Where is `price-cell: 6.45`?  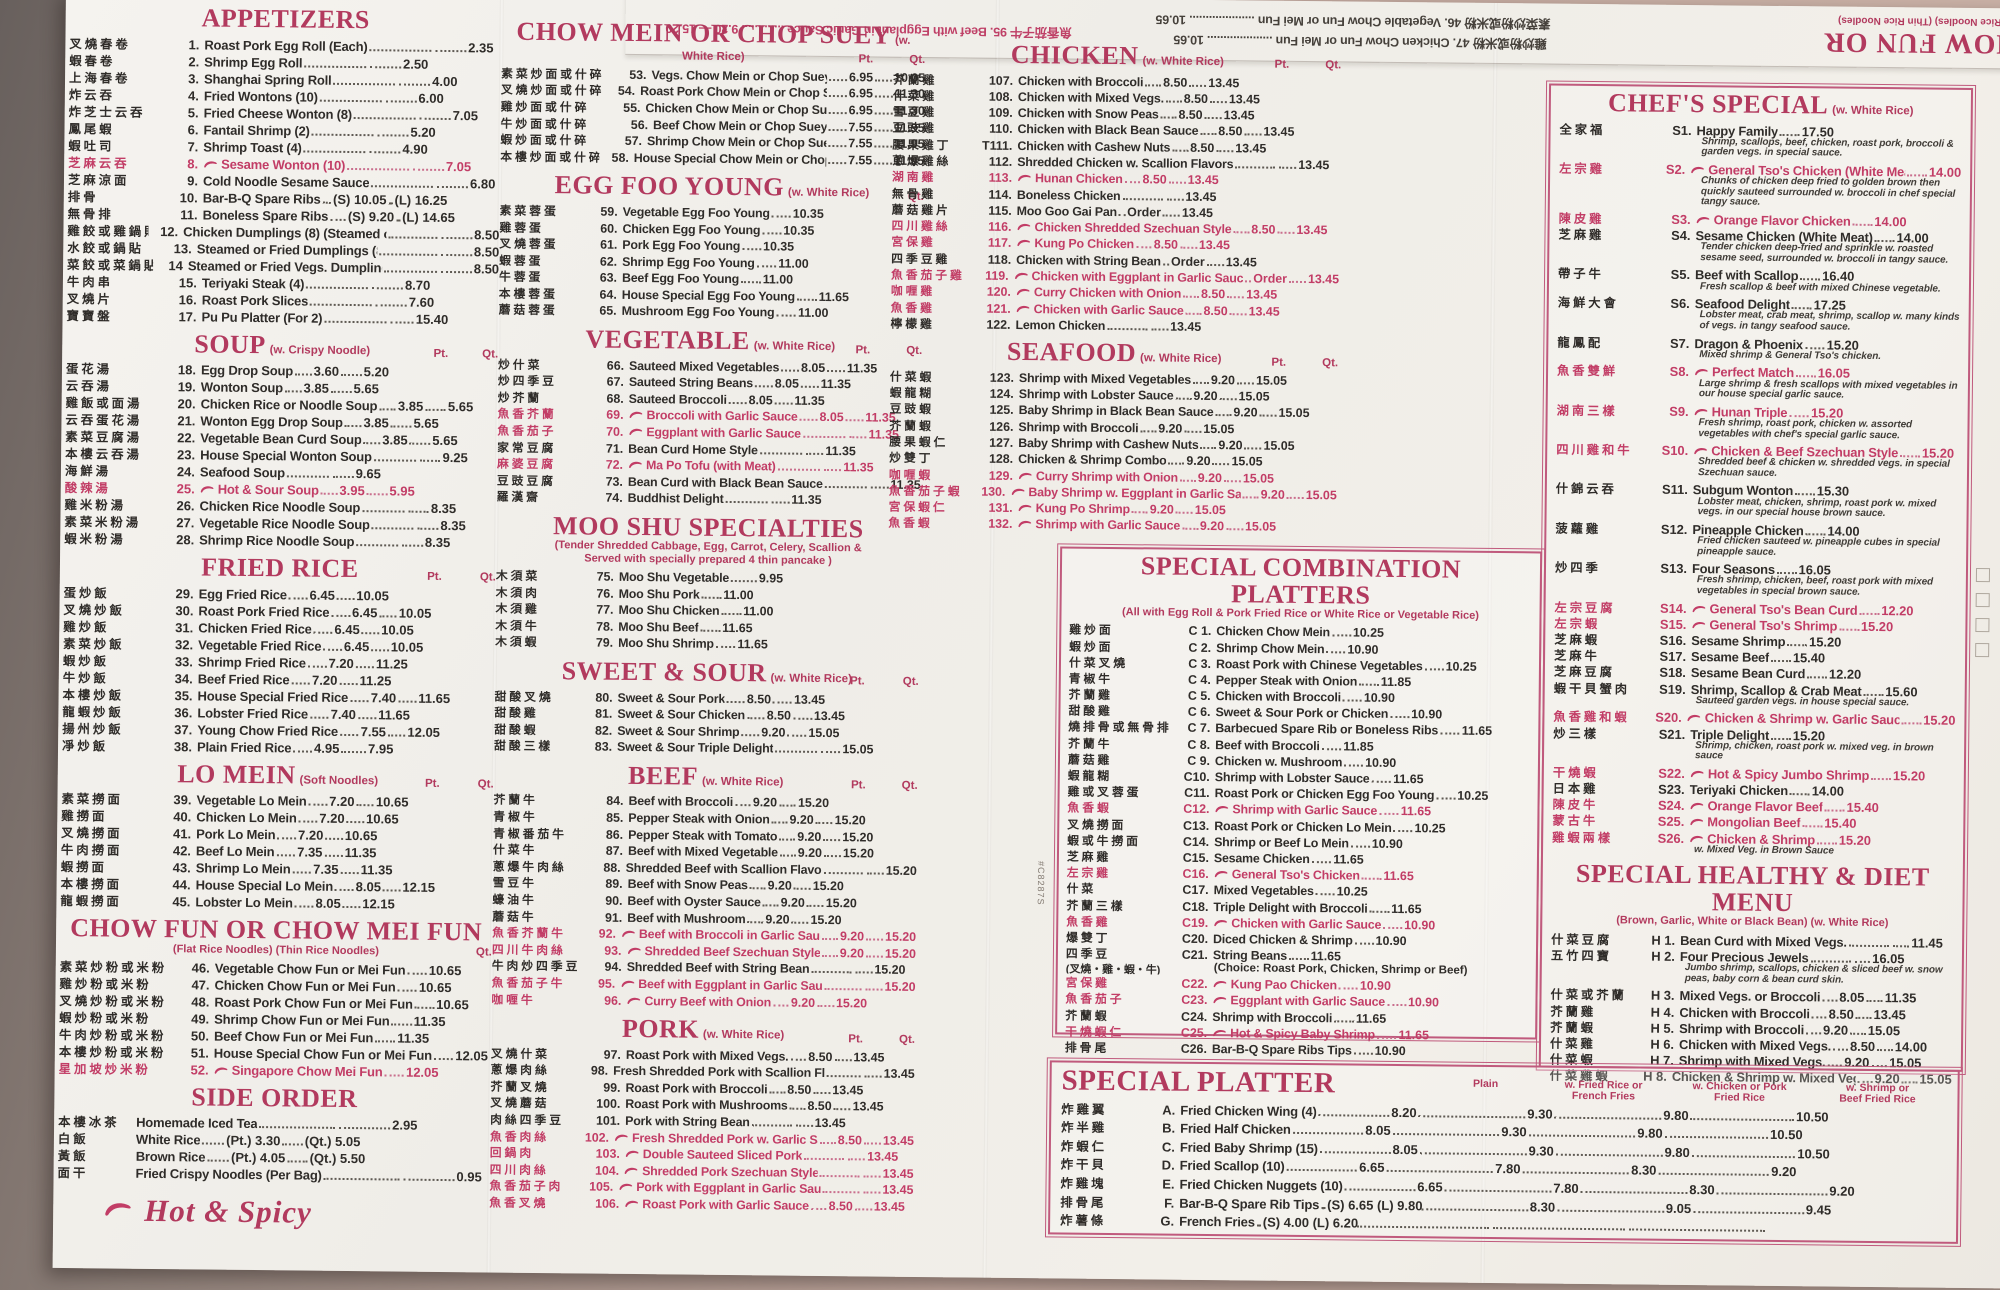 price-cell: 6.45 is located at coordinates (311, 594).